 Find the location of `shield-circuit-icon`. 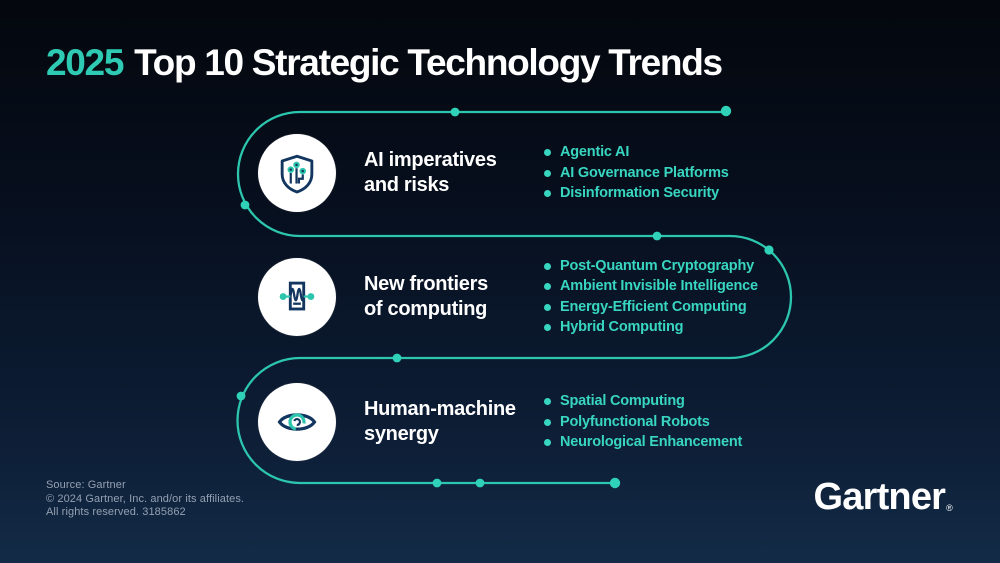

shield-circuit-icon is located at coordinates (297, 173).